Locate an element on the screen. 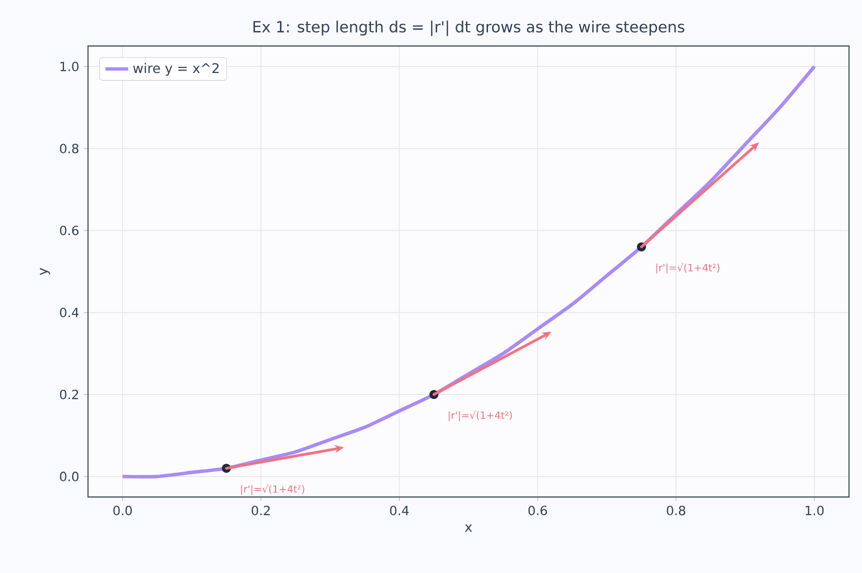  y-tick-label: 0.2 is located at coordinates (69, 395).